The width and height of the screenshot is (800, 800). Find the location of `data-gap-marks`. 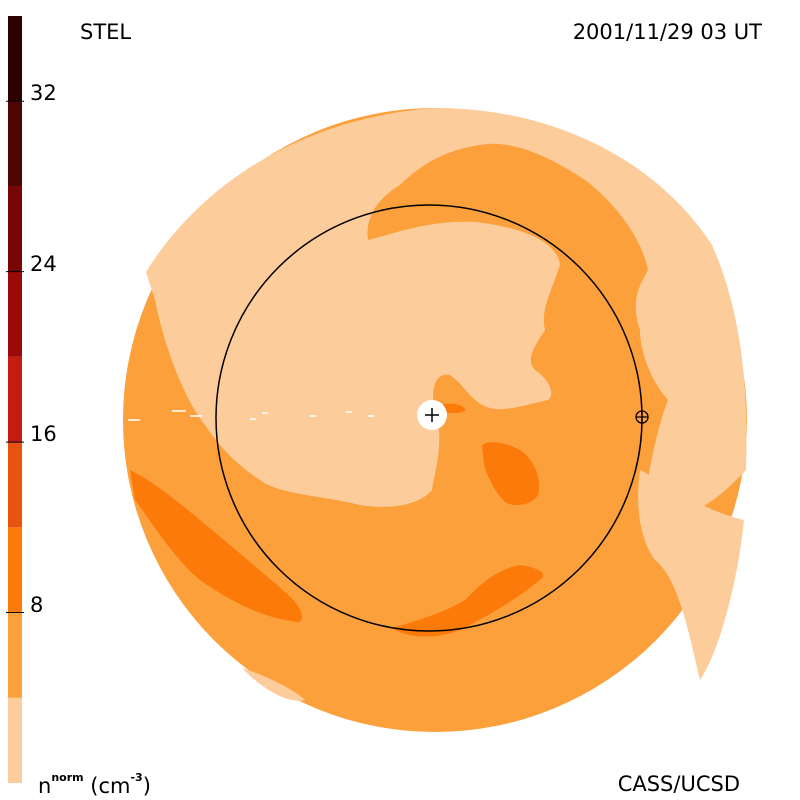

data-gap-marks is located at coordinates (251, 415).